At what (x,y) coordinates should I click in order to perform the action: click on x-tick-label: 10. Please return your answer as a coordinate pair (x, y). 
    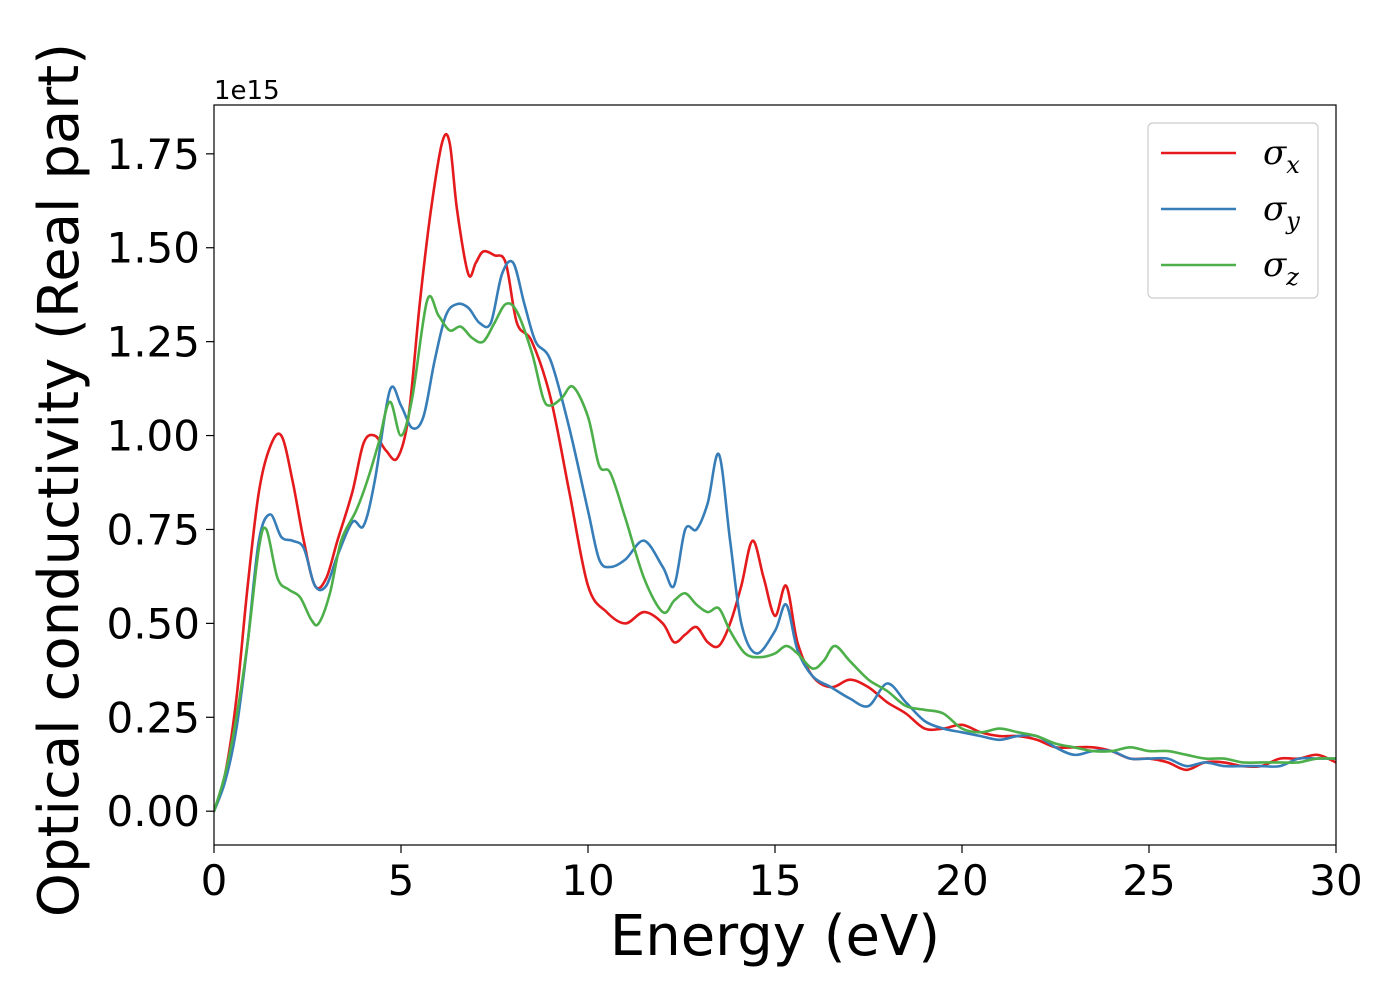
    Looking at the image, I should click on (587, 880).